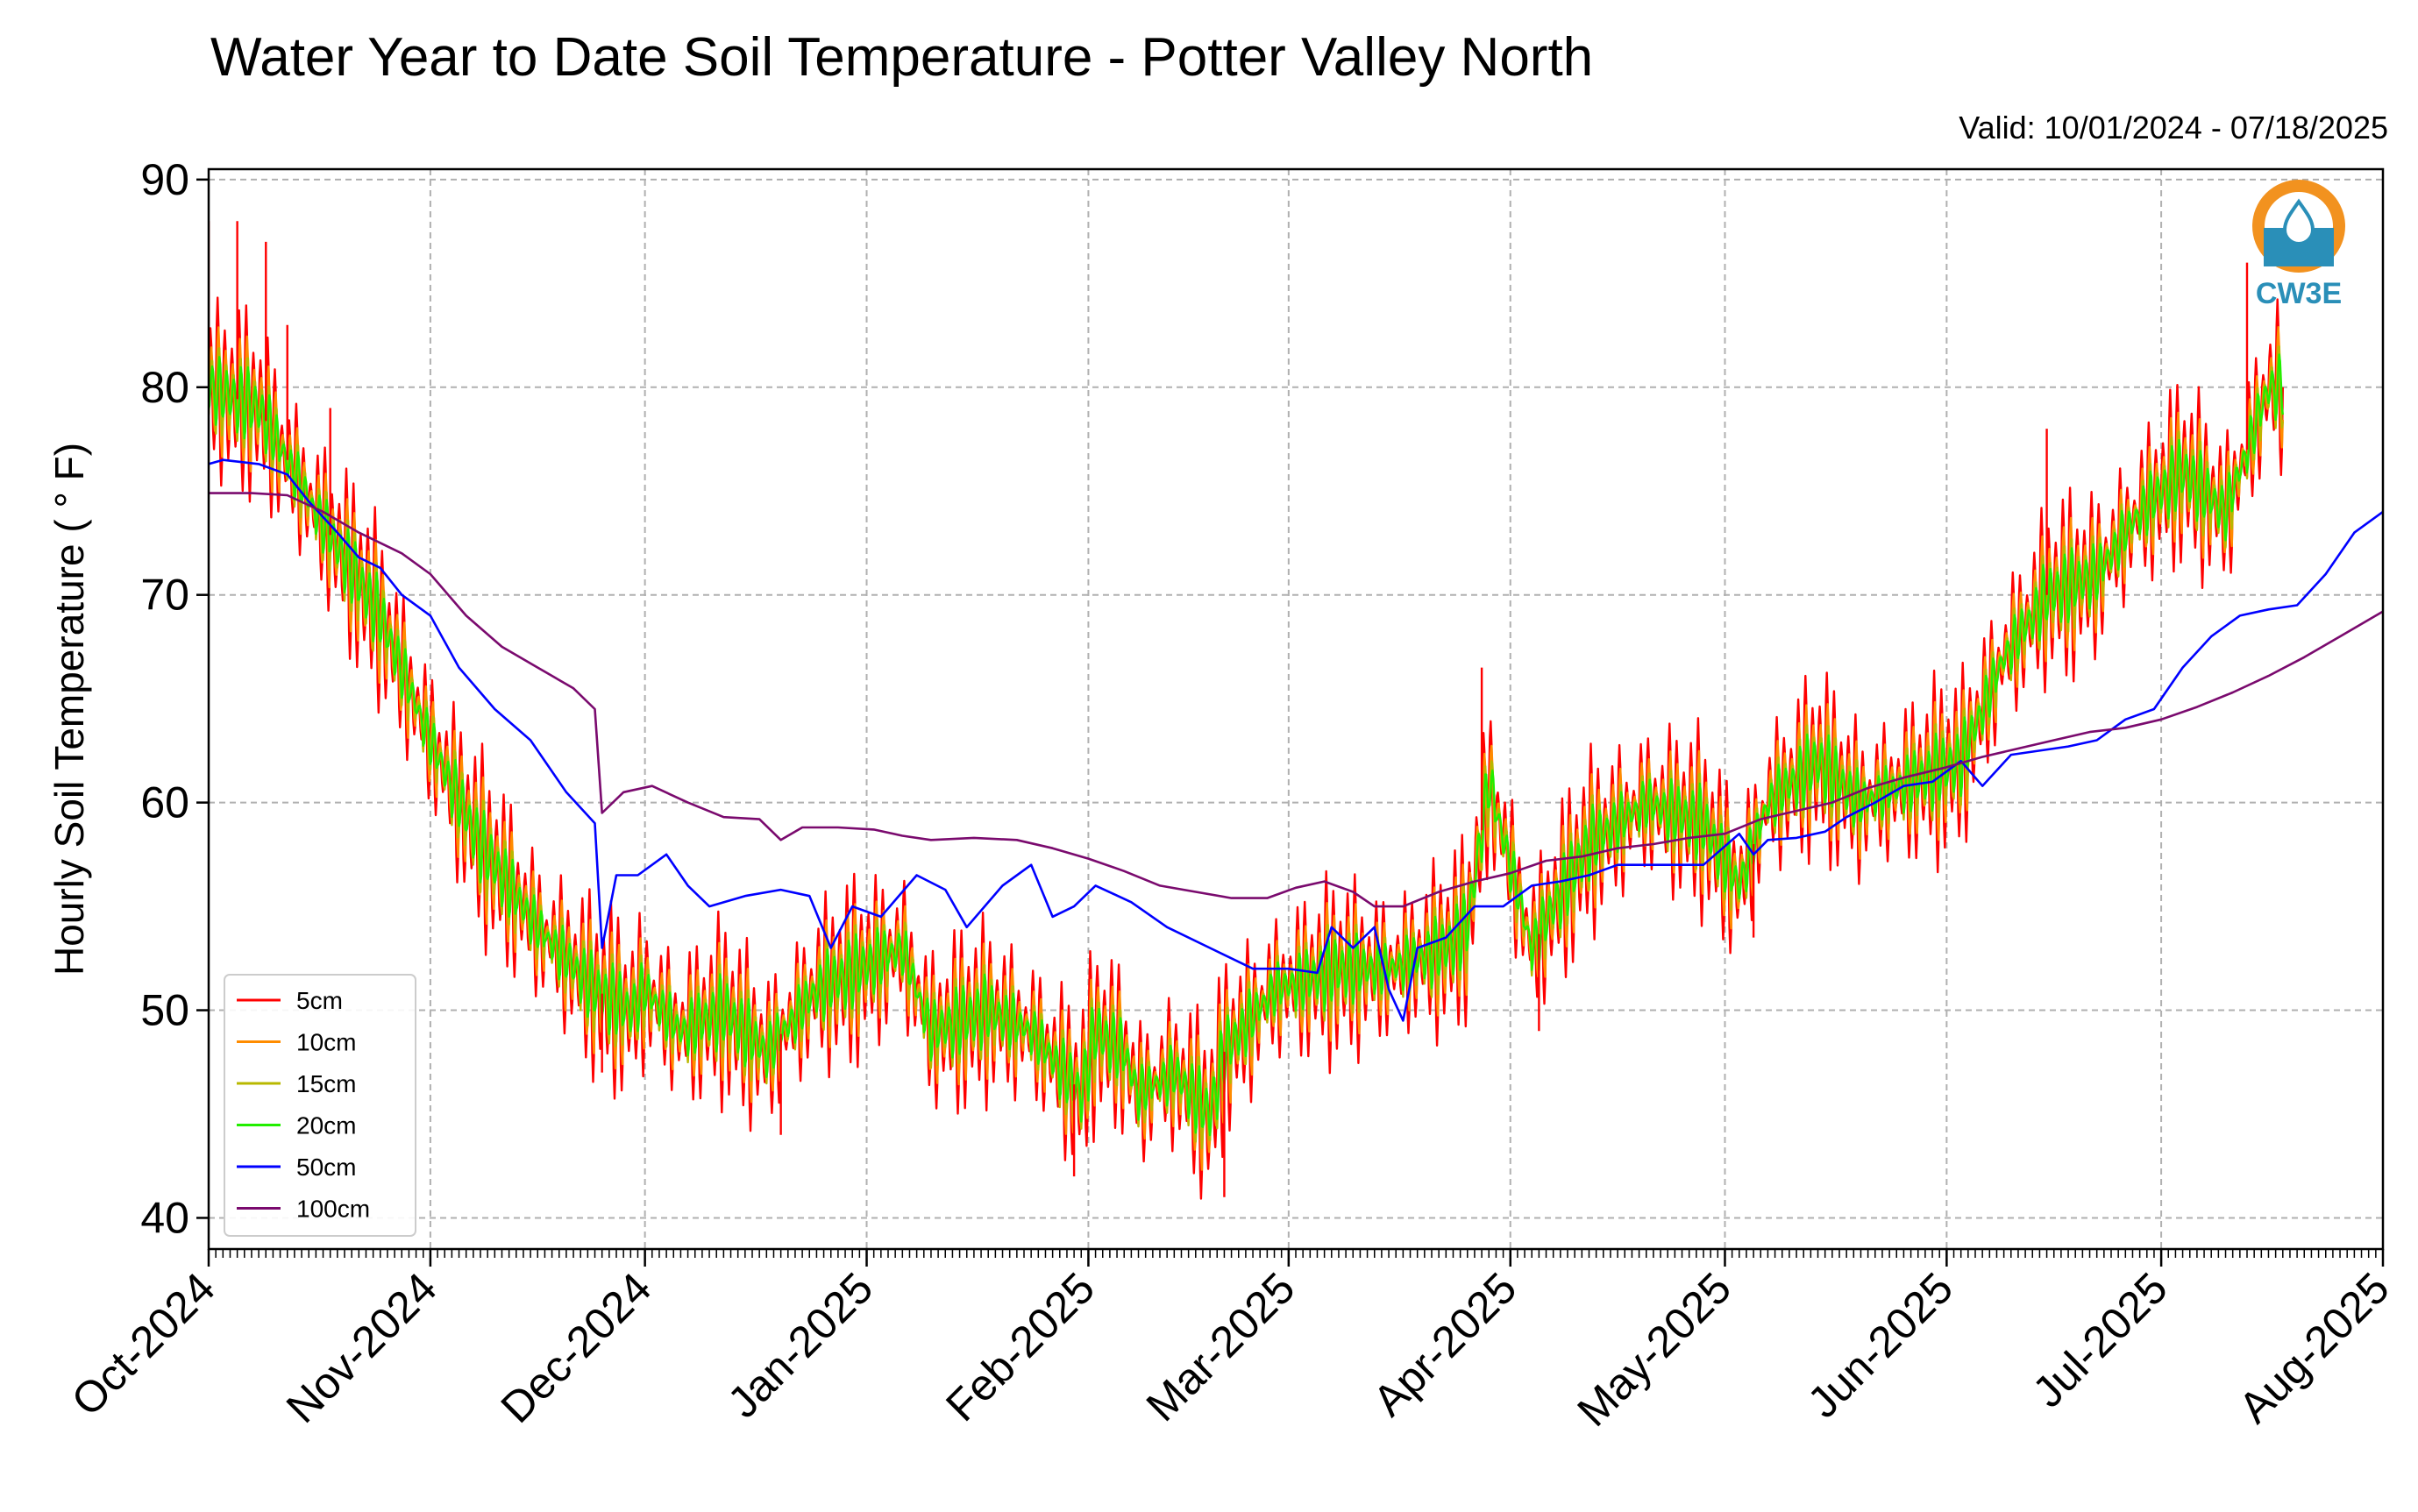 The image size is (2418, 1512). I want to click on y-tick-label: 40, so click(164, 1217).